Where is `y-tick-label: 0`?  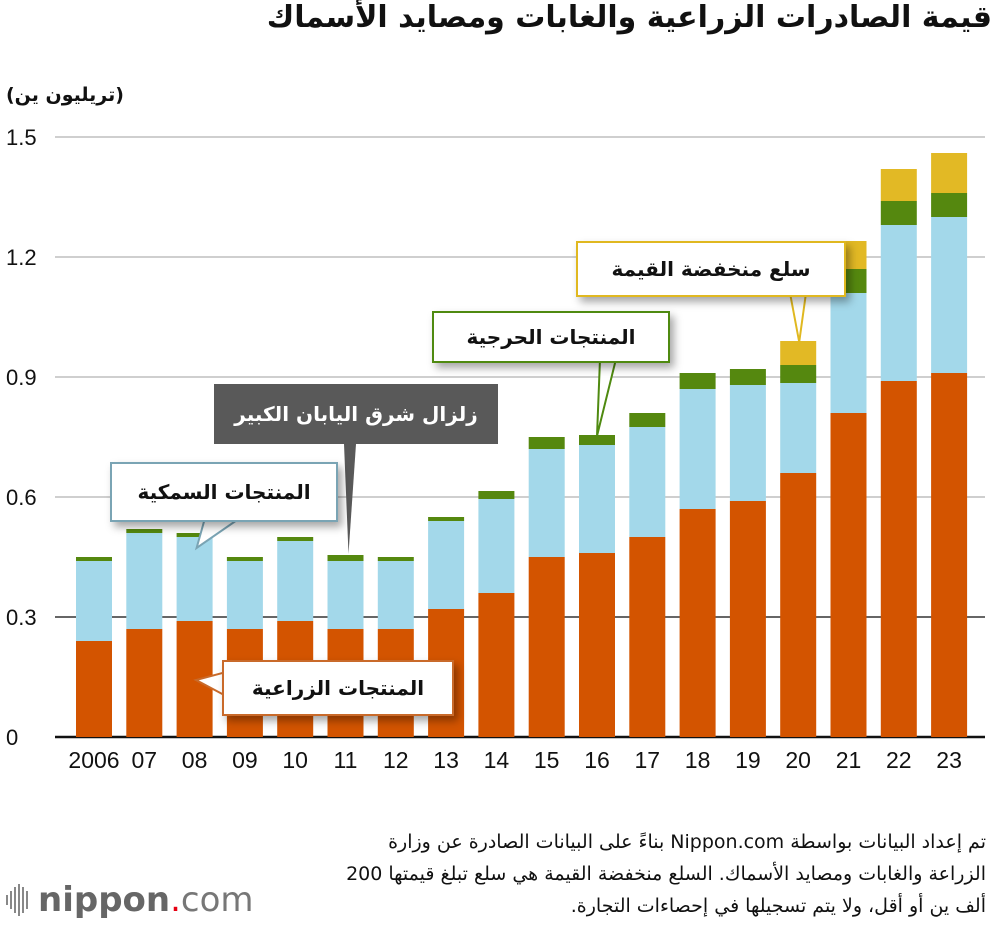 y-tick-label: 0 is located at coordinates (12, 737).